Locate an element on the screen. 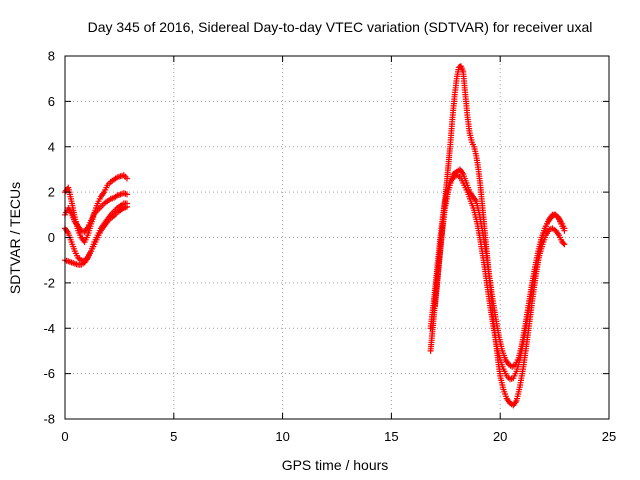  y-tick-label: -6 is located at coordinates (49, 373).